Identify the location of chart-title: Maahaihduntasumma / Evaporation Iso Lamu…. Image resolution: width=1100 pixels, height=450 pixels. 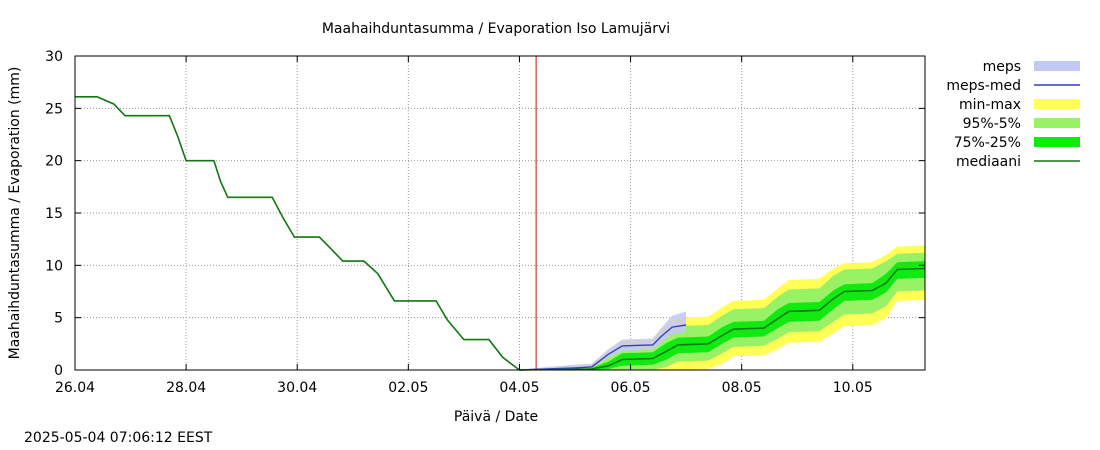
(496, 29).